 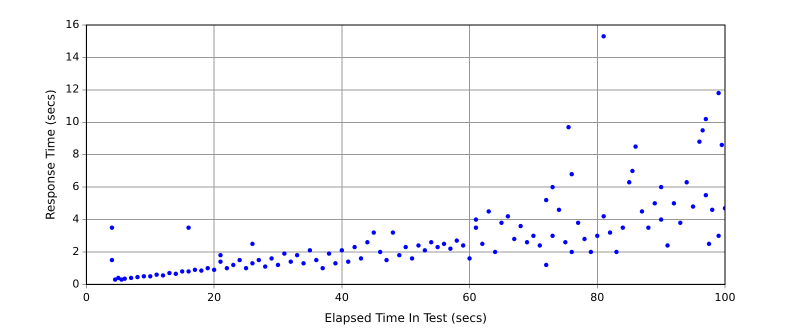 What do you see at coordinates (76, 219) in the screenshot?
I see `y-tick-label: 4` at bounding box center [76, 219].